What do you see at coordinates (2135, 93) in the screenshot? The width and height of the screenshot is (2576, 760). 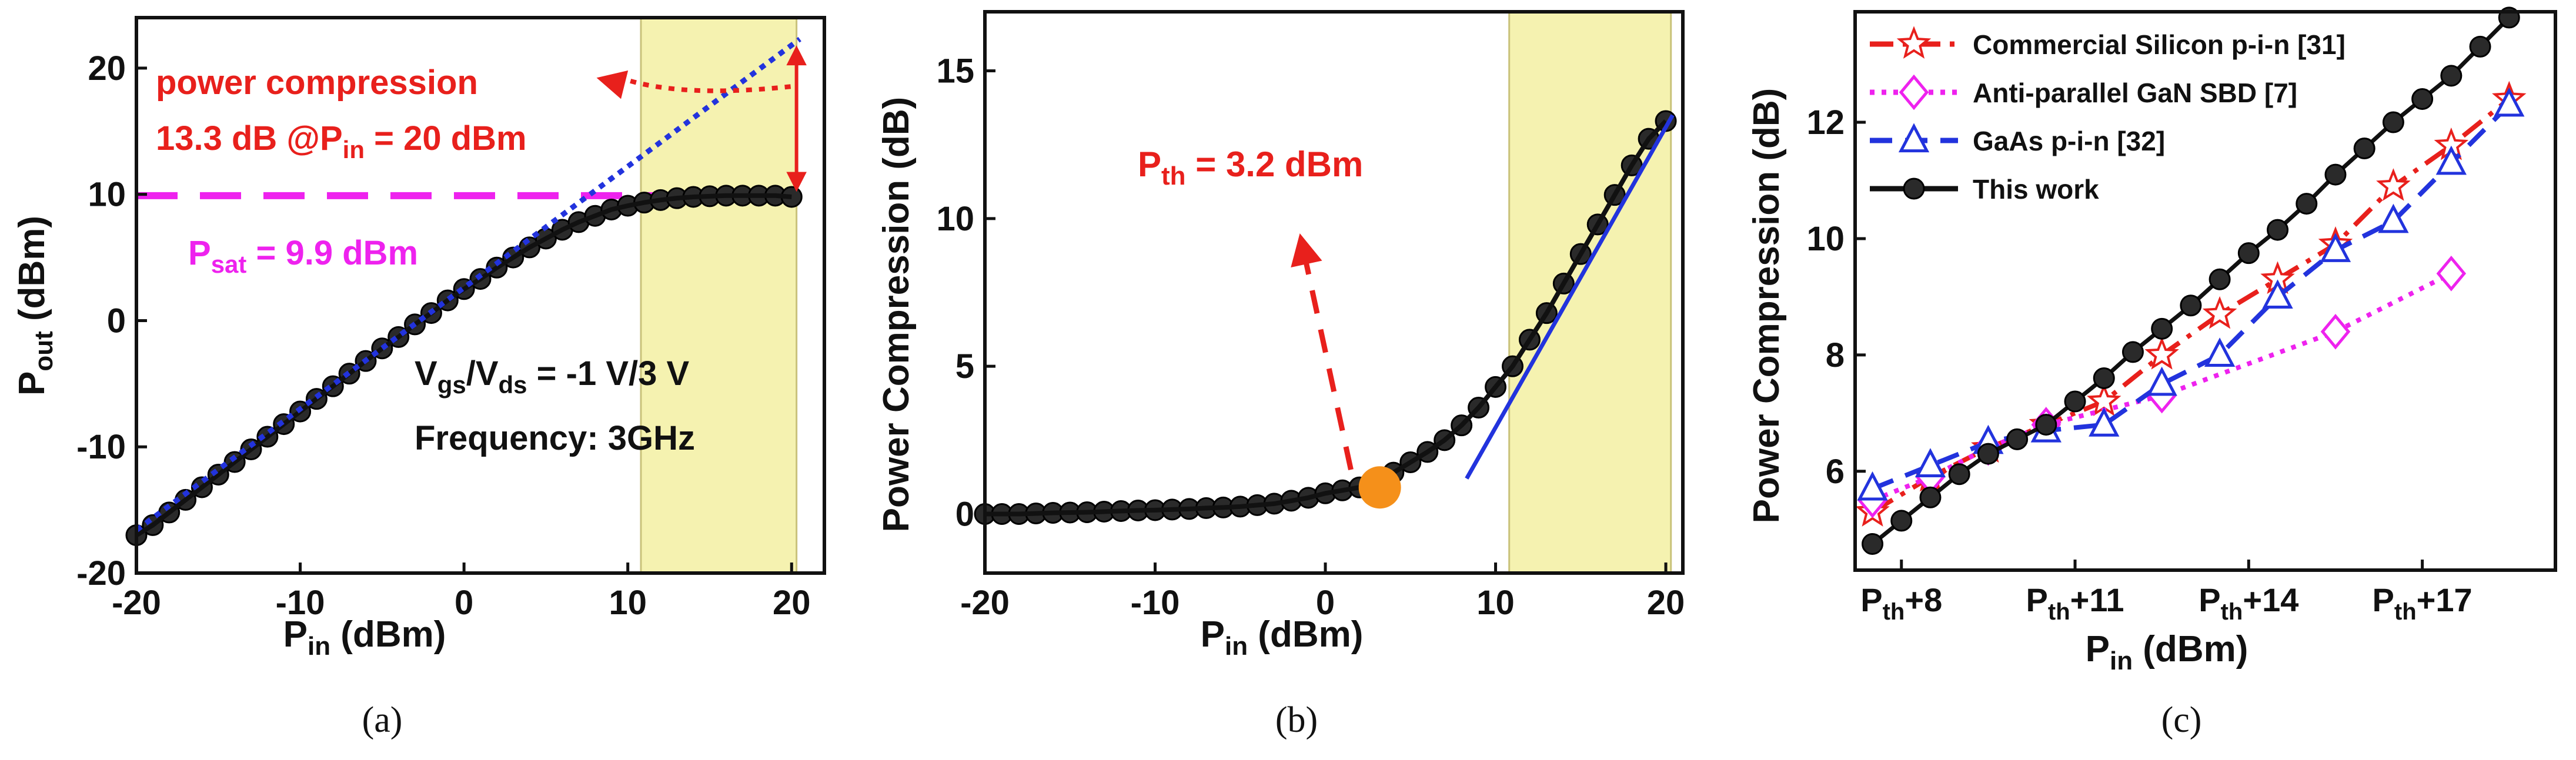 I see `c-legend-label: Anti-parallel GaN SBD [7]` at bounding box center [2135, 93].